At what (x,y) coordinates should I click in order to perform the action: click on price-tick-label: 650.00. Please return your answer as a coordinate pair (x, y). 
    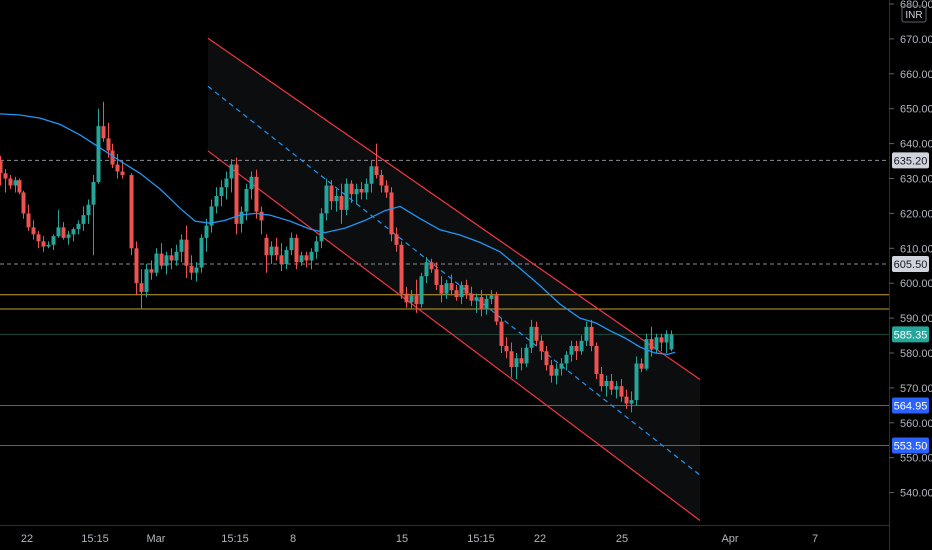
    Looking at the image, I should click on (916, 110).